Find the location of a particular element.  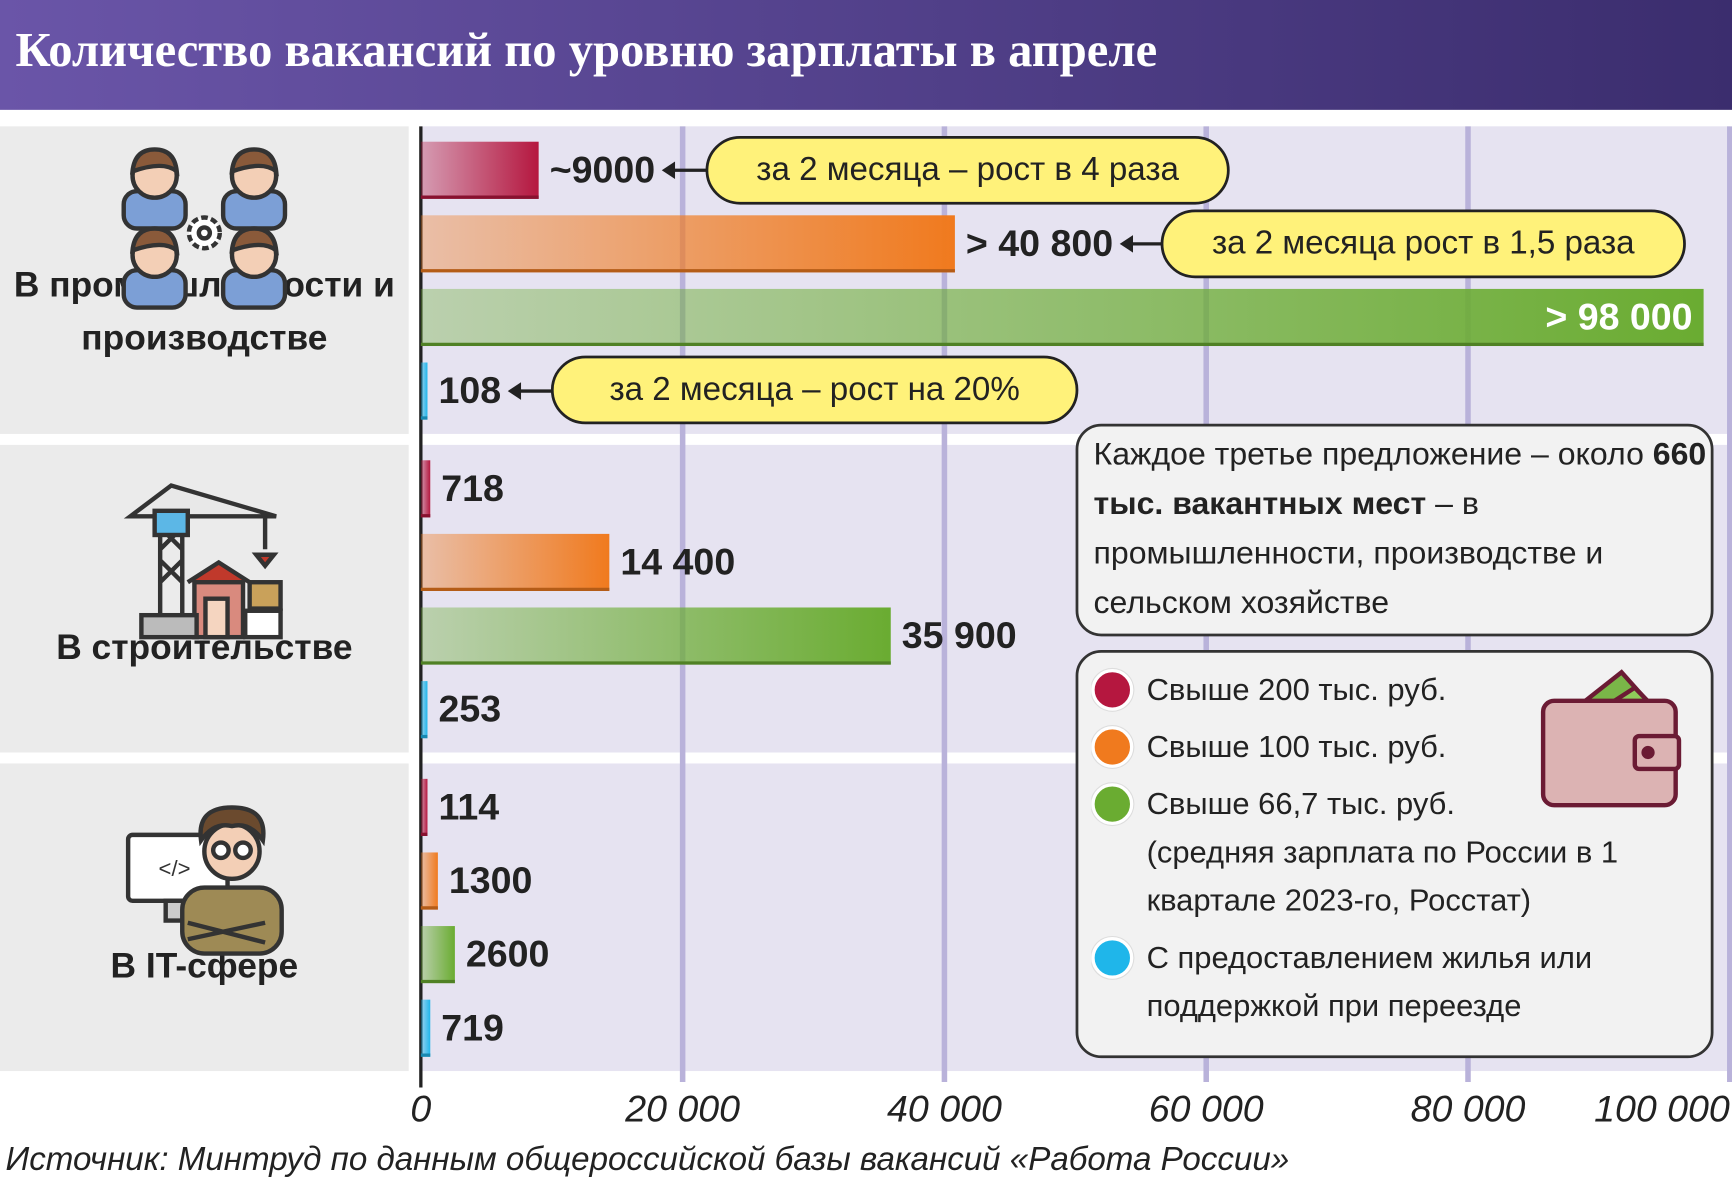

value-label: 2600 is located at coordinates (508, 954).